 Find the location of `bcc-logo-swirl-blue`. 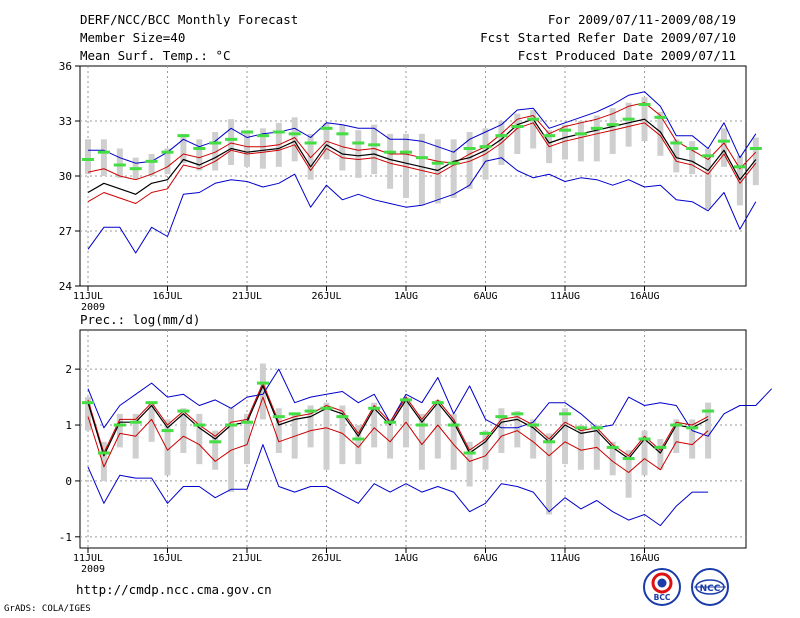

bcc-logo-swirl-blue is located at coordinates (662, 583).